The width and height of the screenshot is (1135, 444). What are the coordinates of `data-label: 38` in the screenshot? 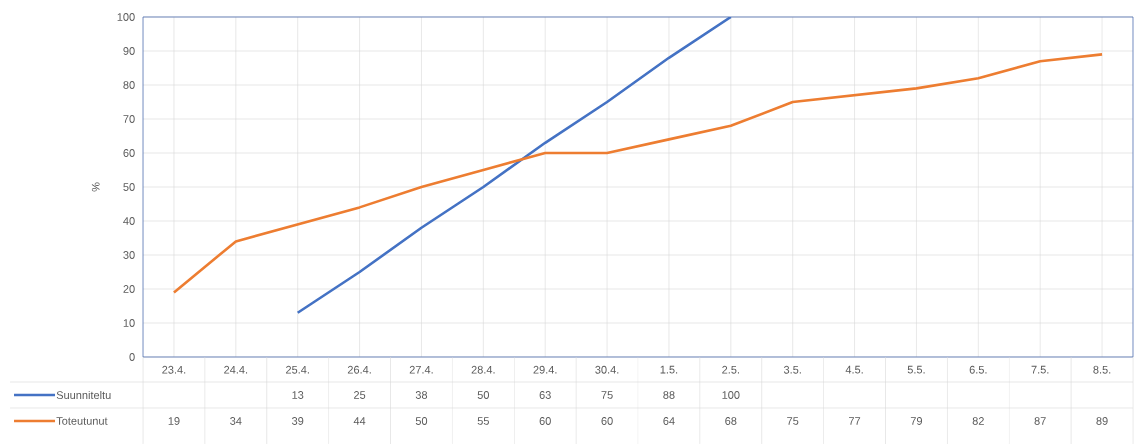 It's located at (421, 395).